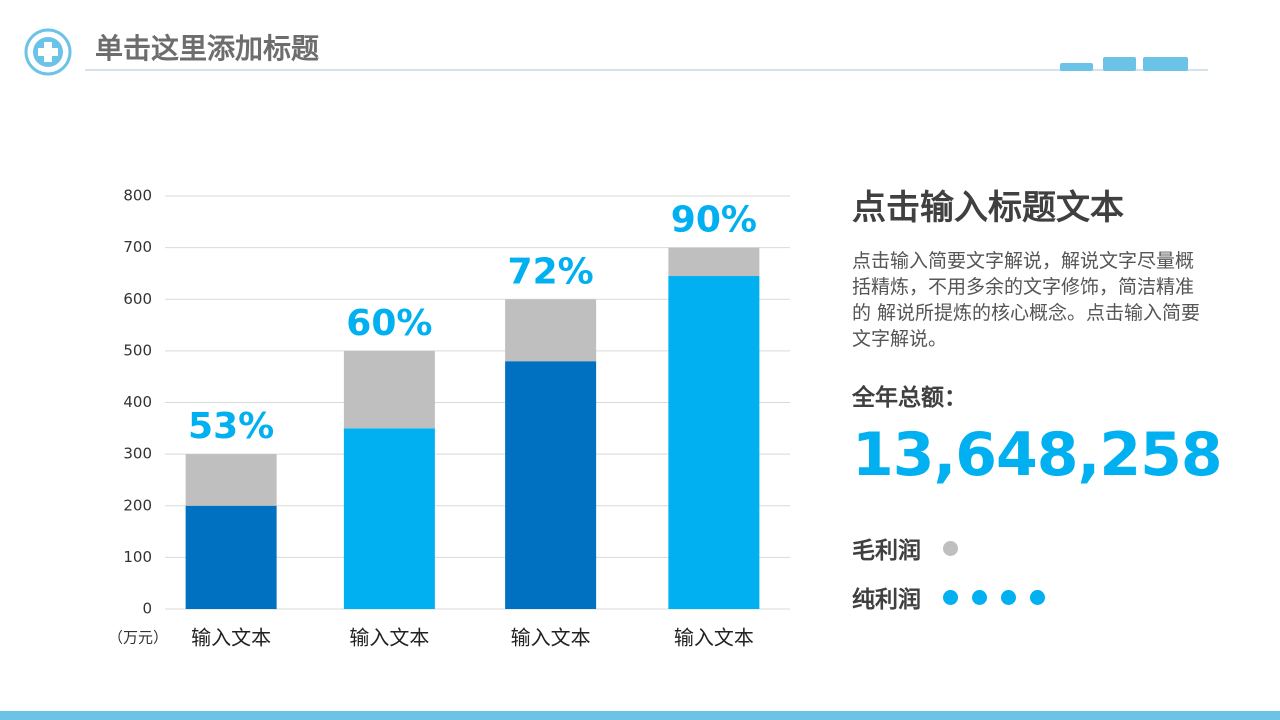 This screenshot has width=1280, height=720. I want to click on icon, so click(48, 52).